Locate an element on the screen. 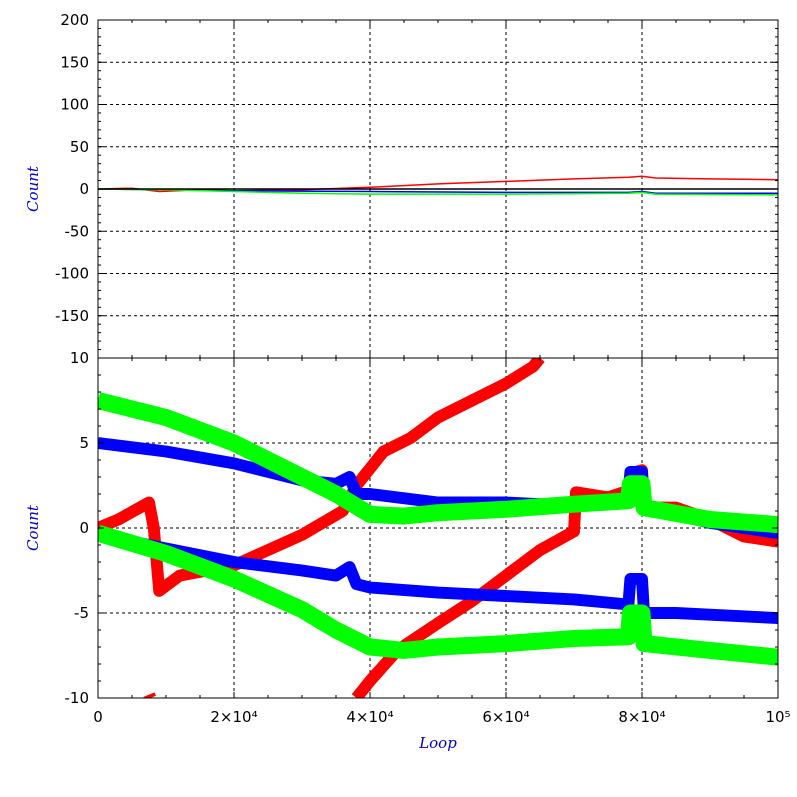 This screenshot has width=797, height=797. y-tick-label: 10 is located at coordinates (79, 358).